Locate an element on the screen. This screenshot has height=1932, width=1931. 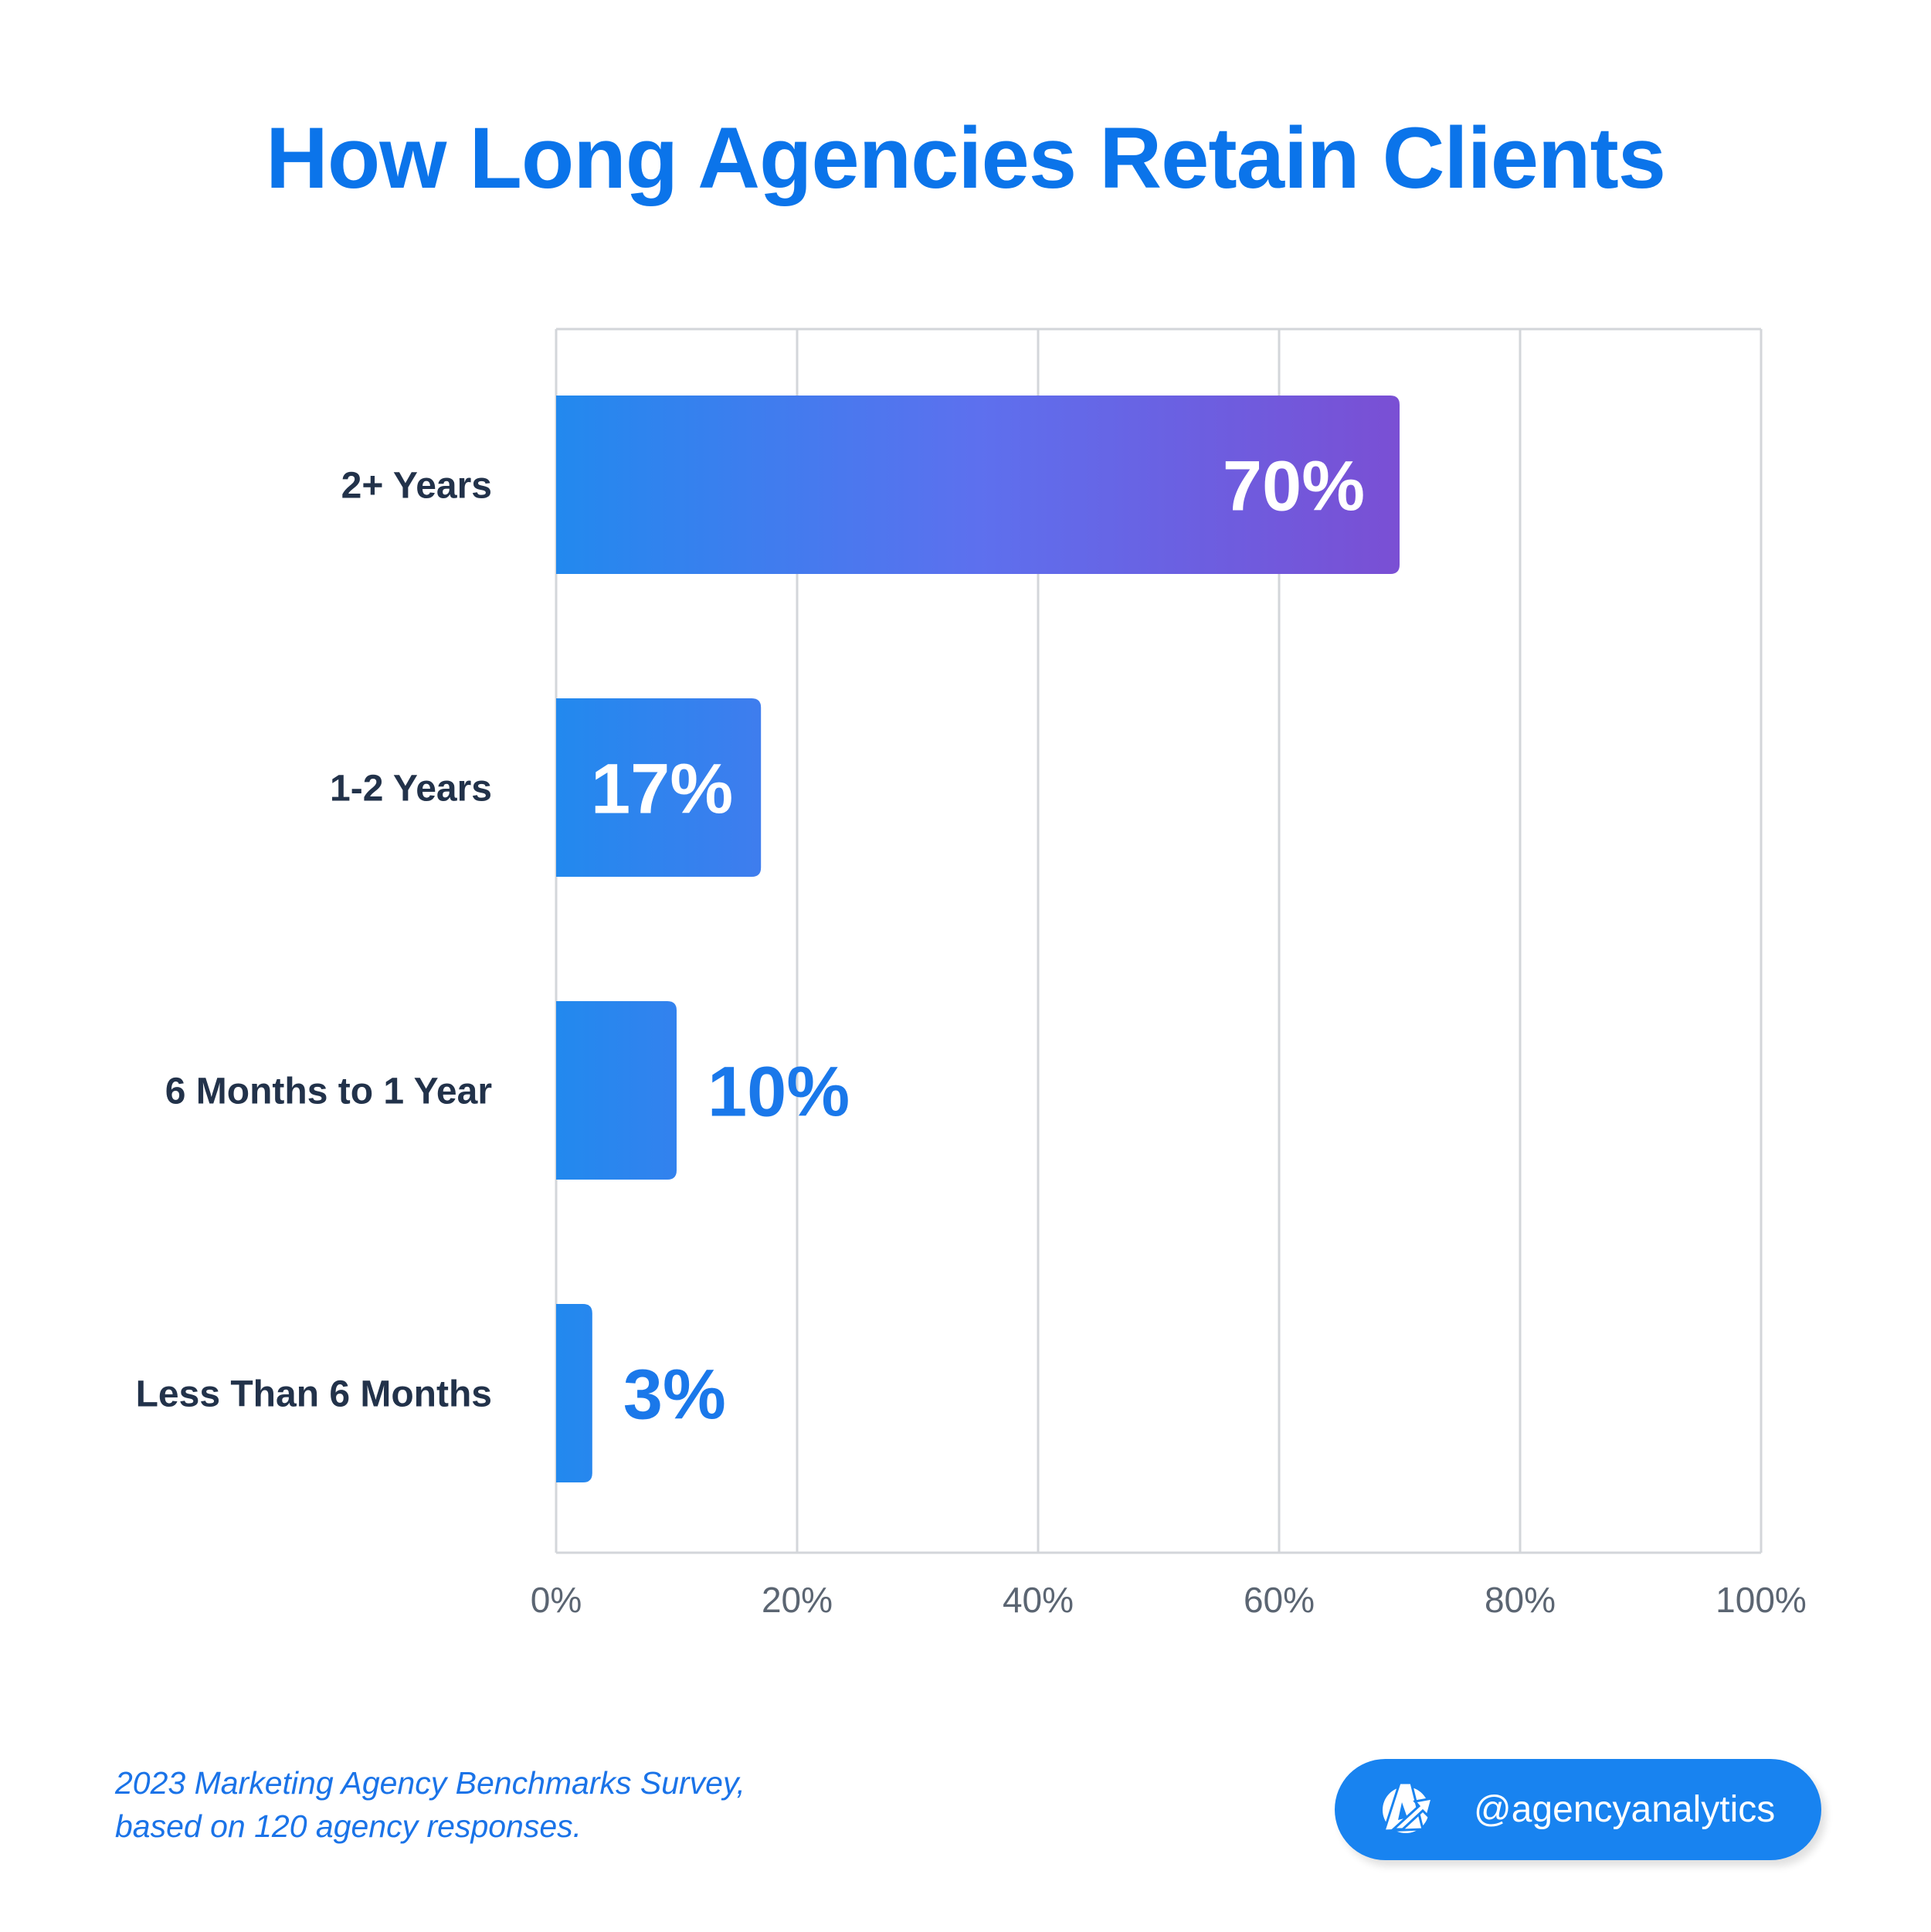
data-label: 3% is located at coordinates (674, 1396).